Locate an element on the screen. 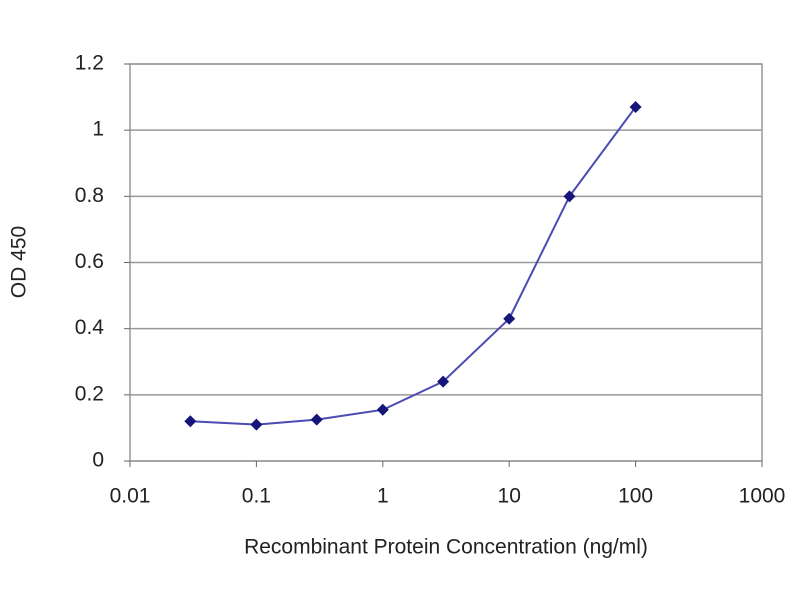  y-tick-label: 0.6 is located at coordinates (89, 261).